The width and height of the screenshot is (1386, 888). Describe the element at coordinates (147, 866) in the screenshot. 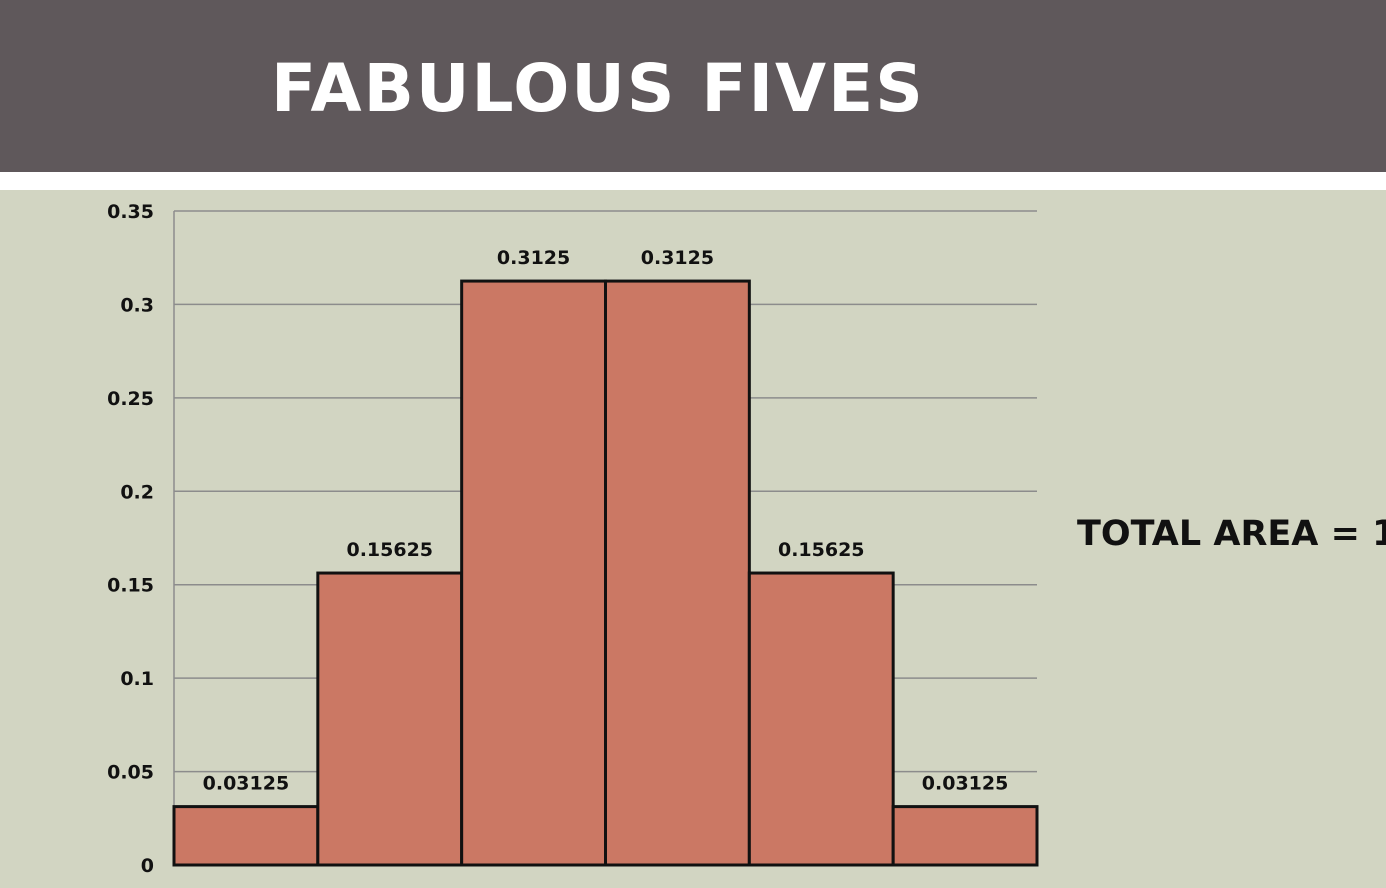

I see `y-tick-label: 0` at that location.